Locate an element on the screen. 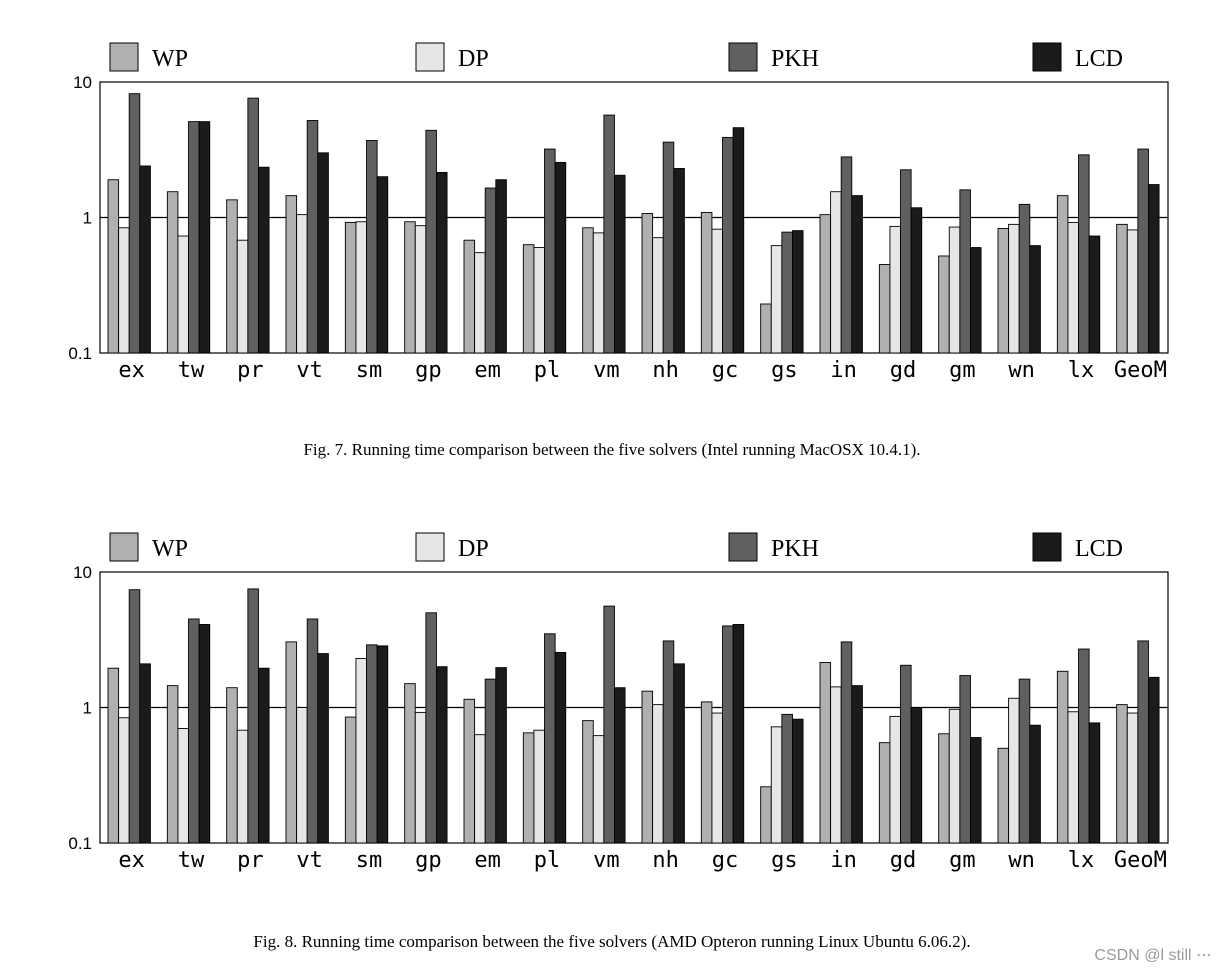 Image resolution: width=1224 pixels, height=973 pixels. x-tick-label-geom: GeoM is located at coordinates (1140, 370).